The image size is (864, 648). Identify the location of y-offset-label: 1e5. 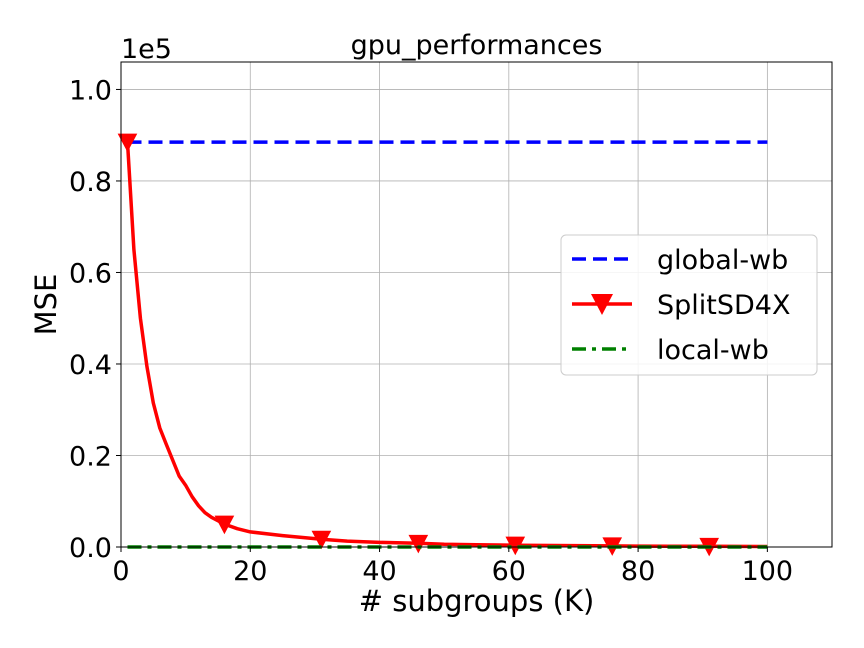
(146, 49).